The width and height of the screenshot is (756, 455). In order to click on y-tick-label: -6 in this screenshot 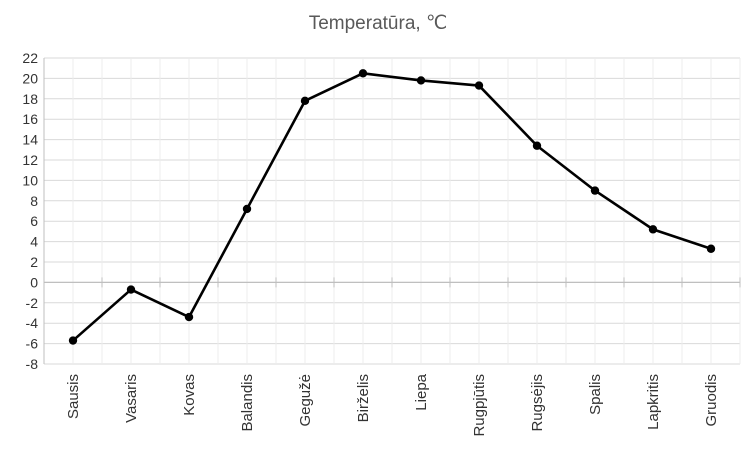, I will do `click(32, 344)`.